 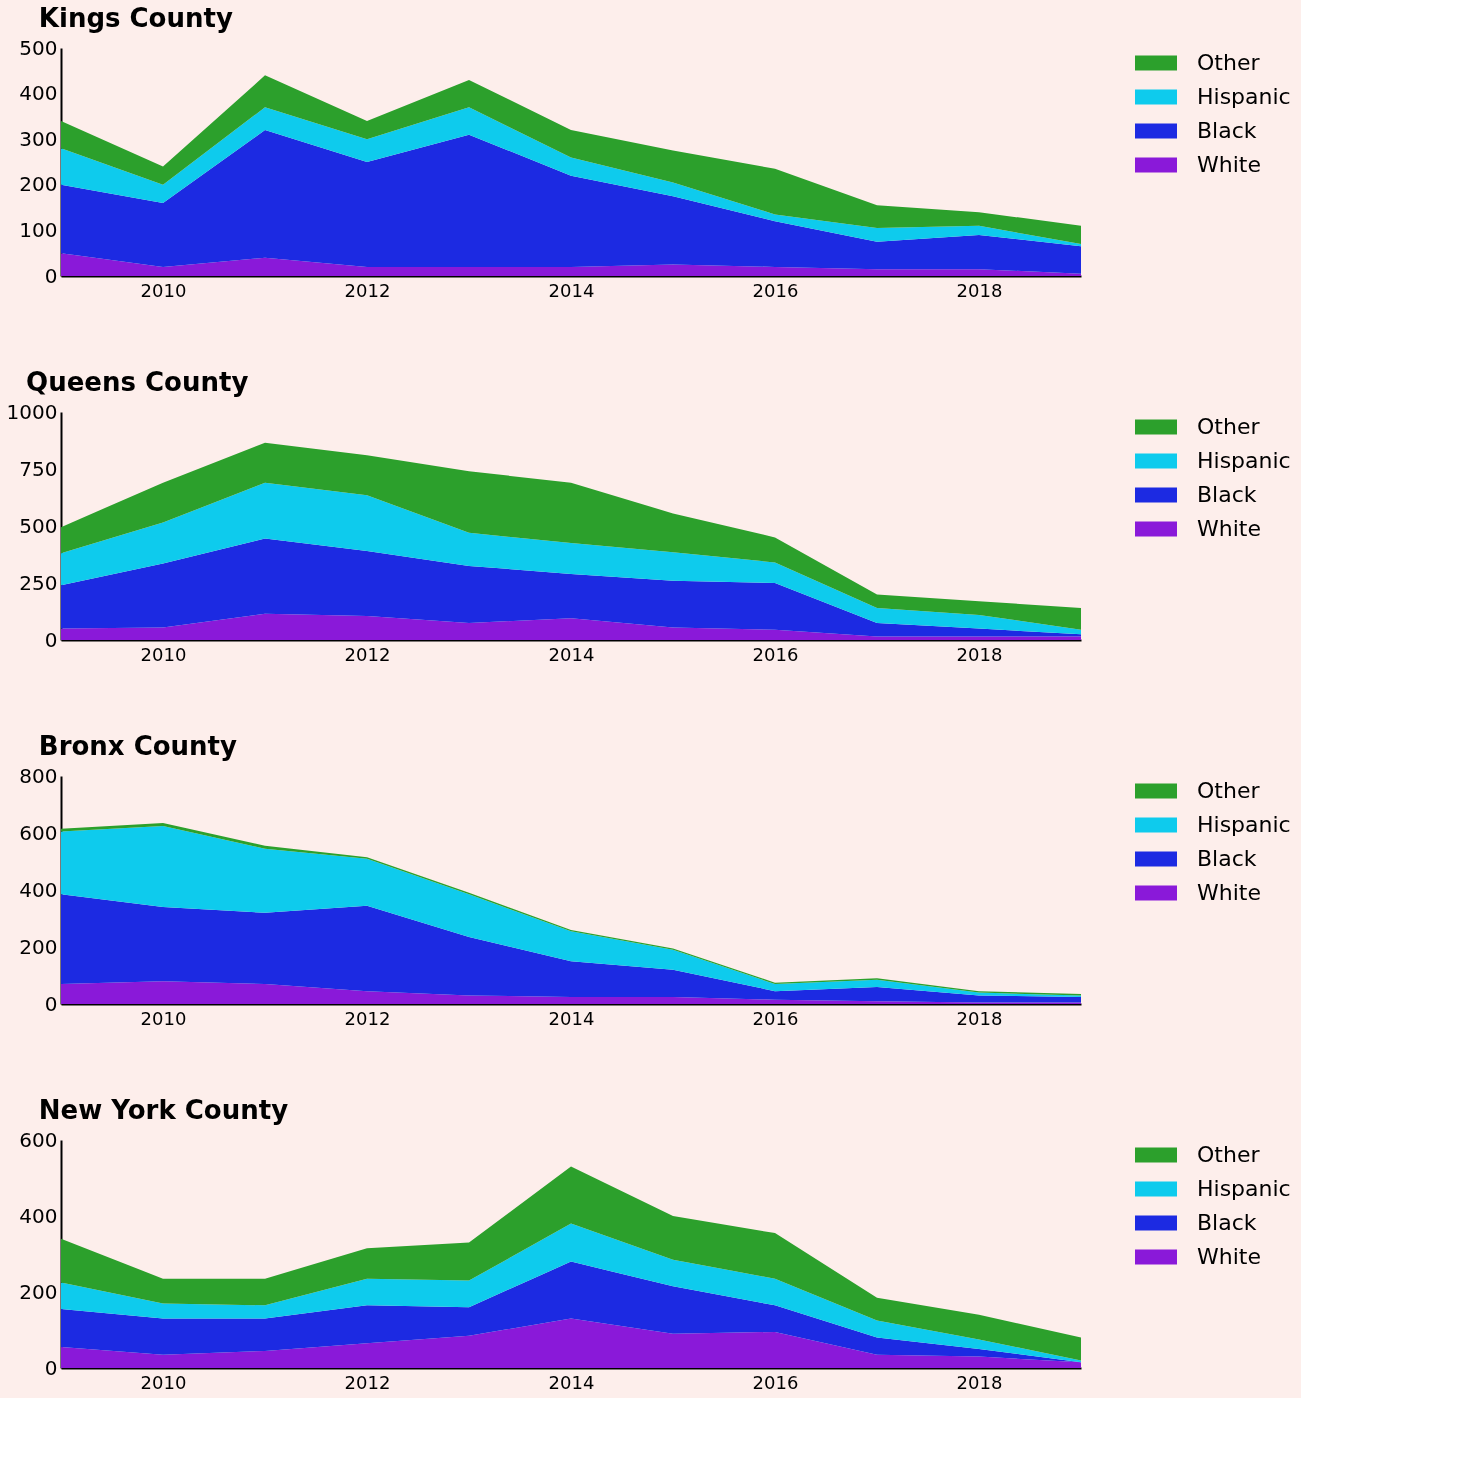 What do you see at coordinates (38, 775) in the screenshot?
I see `y-tick-label: 800` at bounding box center [38, 775].